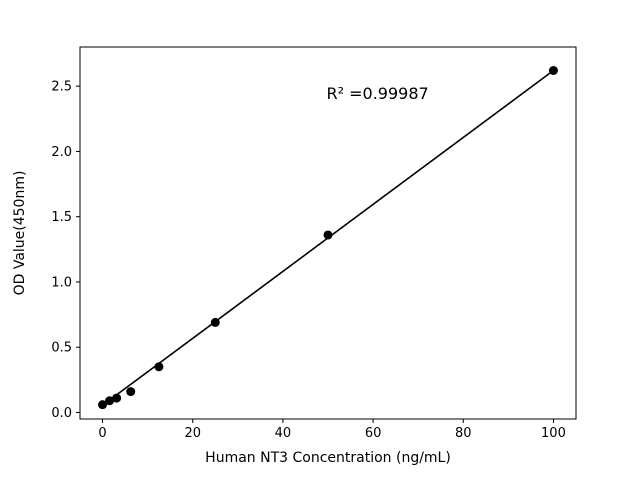 The width and height of the screenshot is (640, 480). I want to click on y-tick-label: 2.0, so click(61, 152).